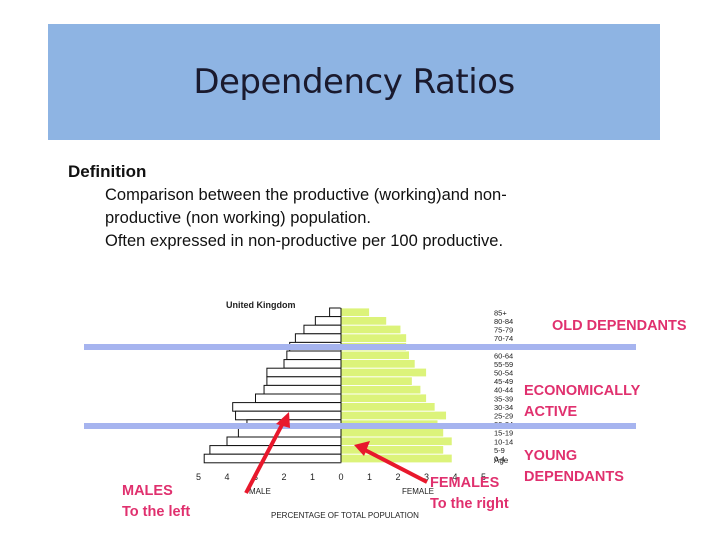 The width and height of the screenshot is (720, 540). I want to click on arrows, so click(336, 453).